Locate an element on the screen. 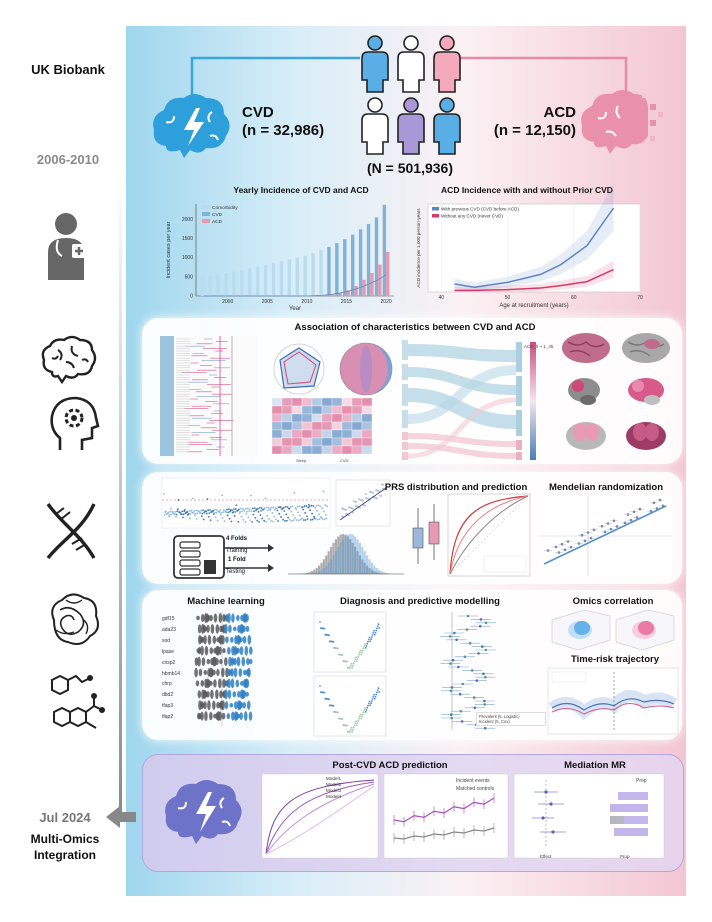 This screenshot has width=712, height=922. time-risk-title: Time-risk trajectory is located at coordinates (614, 659).